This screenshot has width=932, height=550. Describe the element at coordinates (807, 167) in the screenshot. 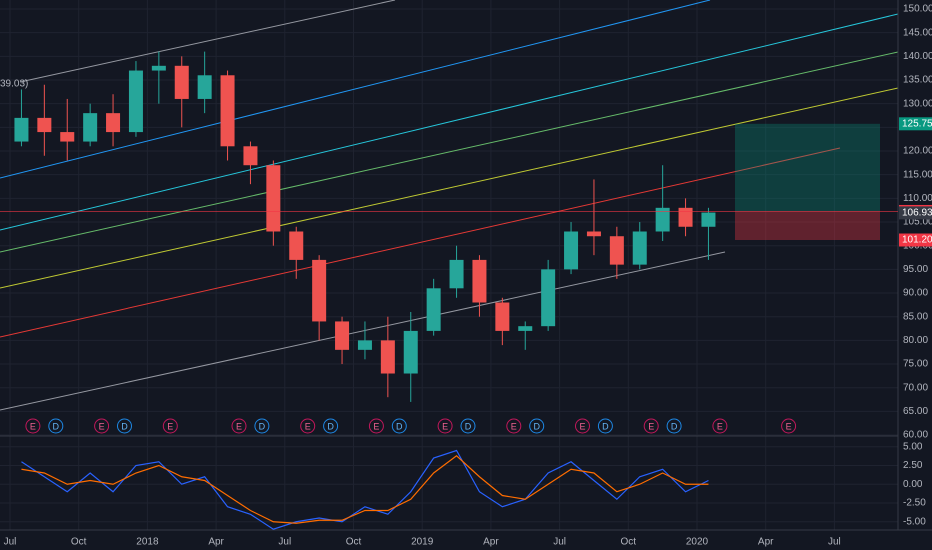

I see `target-zone` at that location.